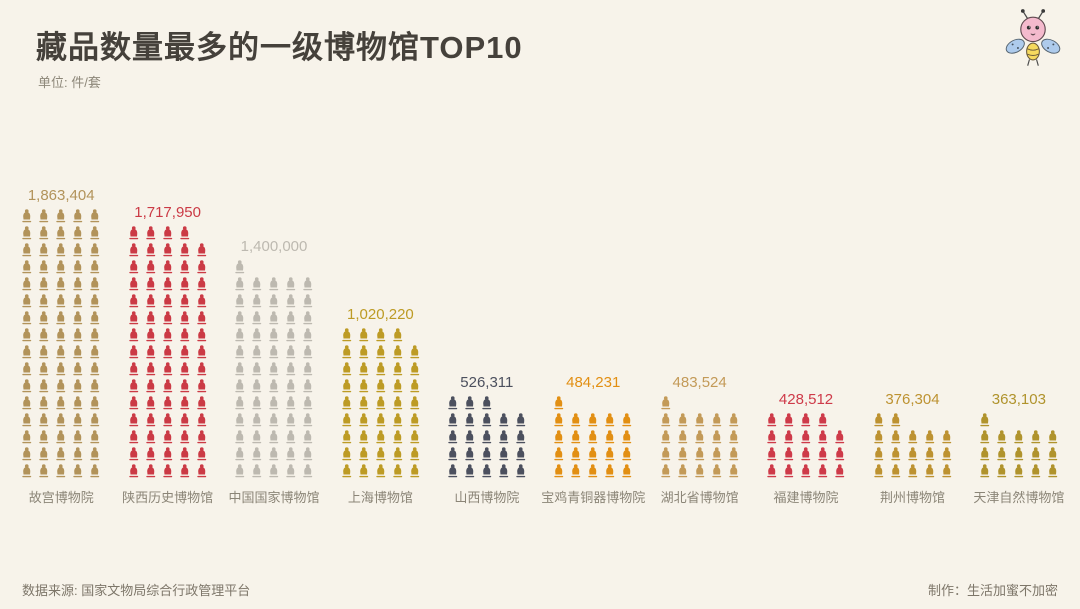 The image size is (1080, 609). I want to click on museum-name: 故宫博物院, so click(61, 497).